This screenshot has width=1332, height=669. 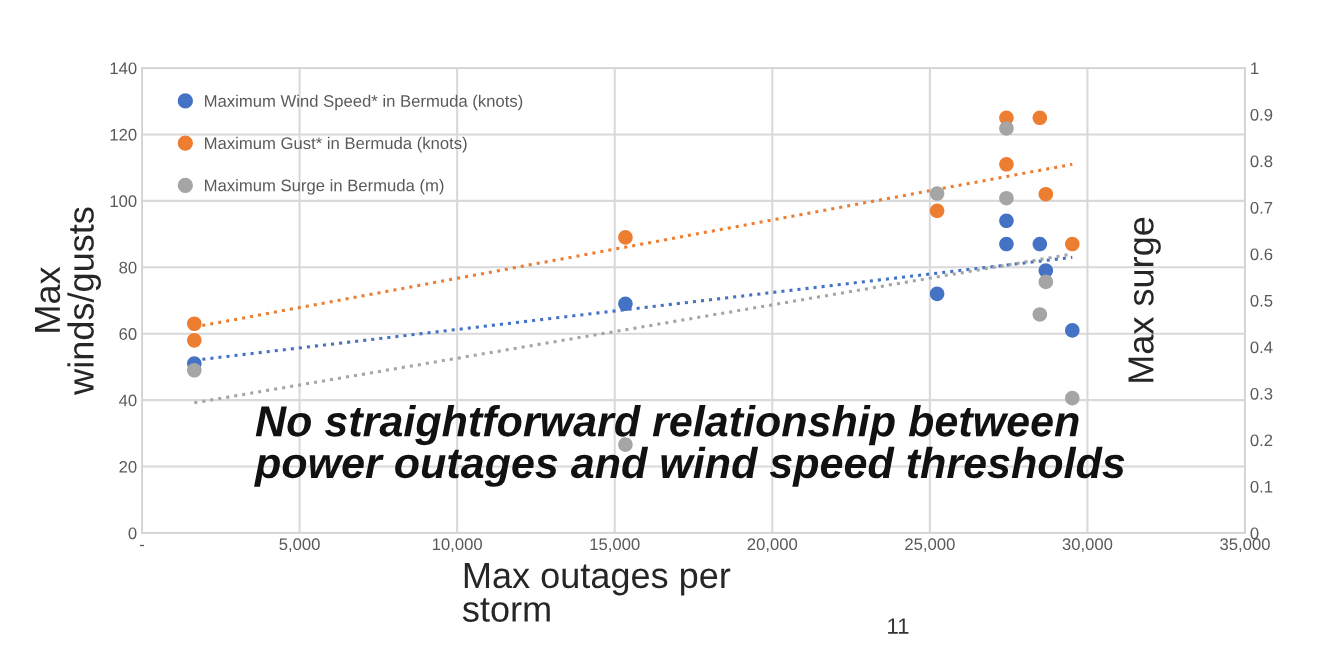 I want to click on legend-label: Maximum Surge in Bermuda (m), so click(x=324, y=187).